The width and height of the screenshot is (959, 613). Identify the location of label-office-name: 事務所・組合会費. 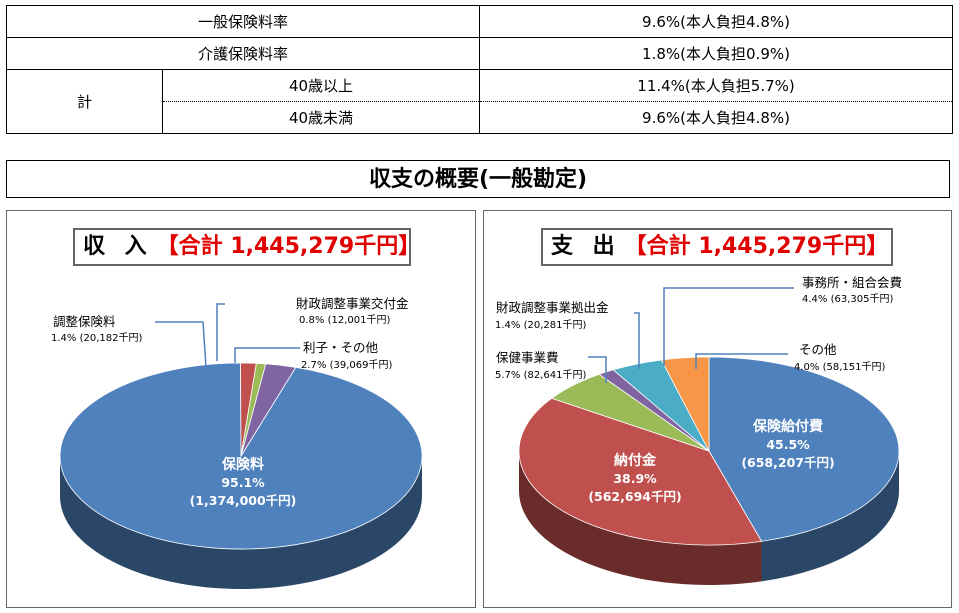
(852, 282).